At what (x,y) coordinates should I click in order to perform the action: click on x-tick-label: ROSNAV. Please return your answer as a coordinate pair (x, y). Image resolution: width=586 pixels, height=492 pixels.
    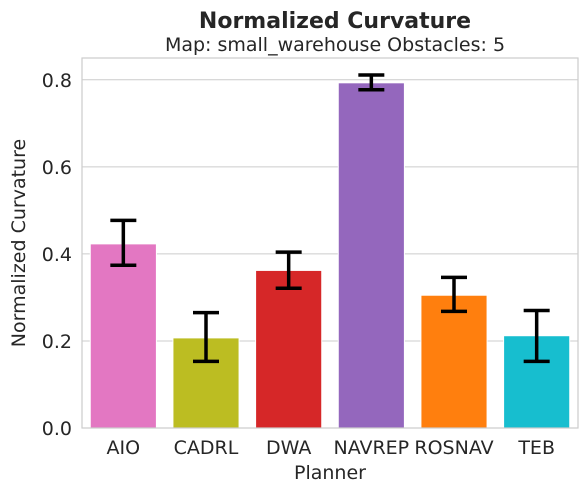
    Looking at the image, I should click on (453, 448).